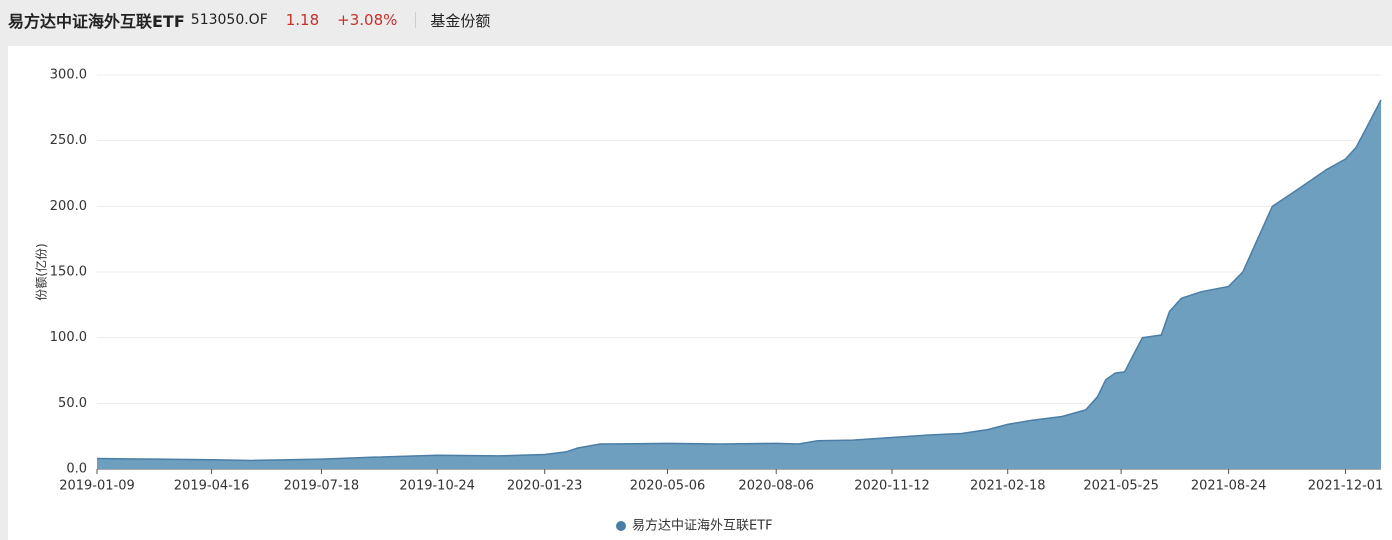  I want to click on tab: 基金份额, so click(460, 20).